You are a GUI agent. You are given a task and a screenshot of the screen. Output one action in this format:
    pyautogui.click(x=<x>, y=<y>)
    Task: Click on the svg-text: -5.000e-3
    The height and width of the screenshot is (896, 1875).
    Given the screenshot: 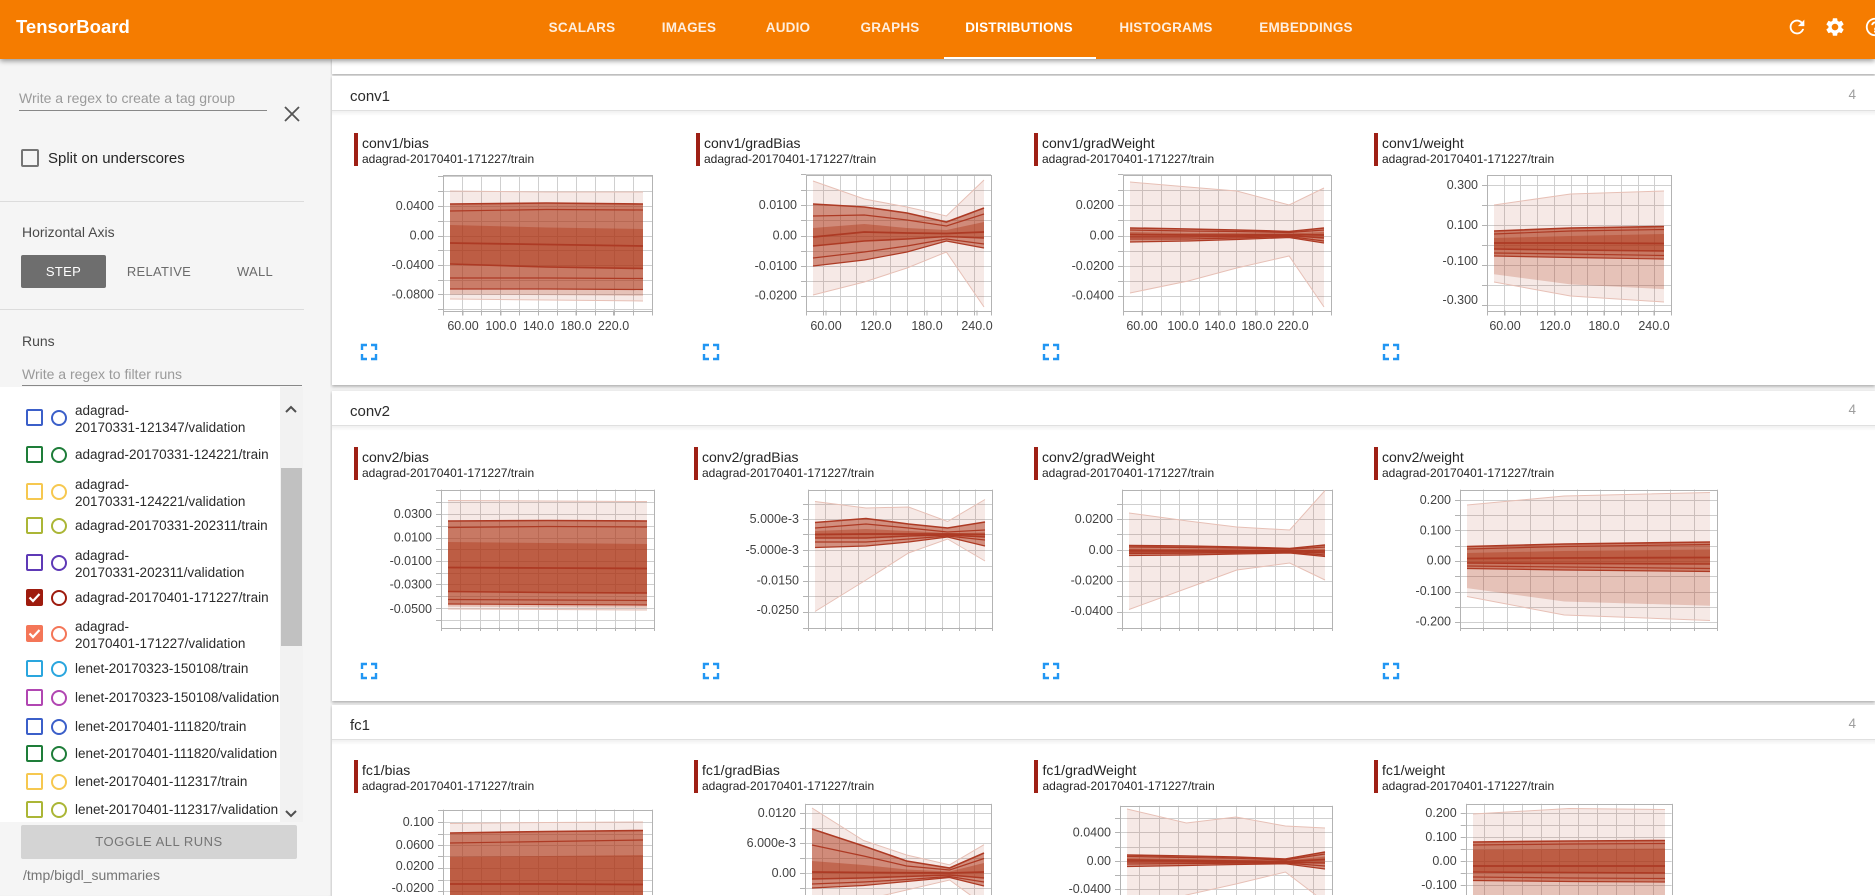 What is the action you would take?
    pyautogui.click(x=772, y=550)
    